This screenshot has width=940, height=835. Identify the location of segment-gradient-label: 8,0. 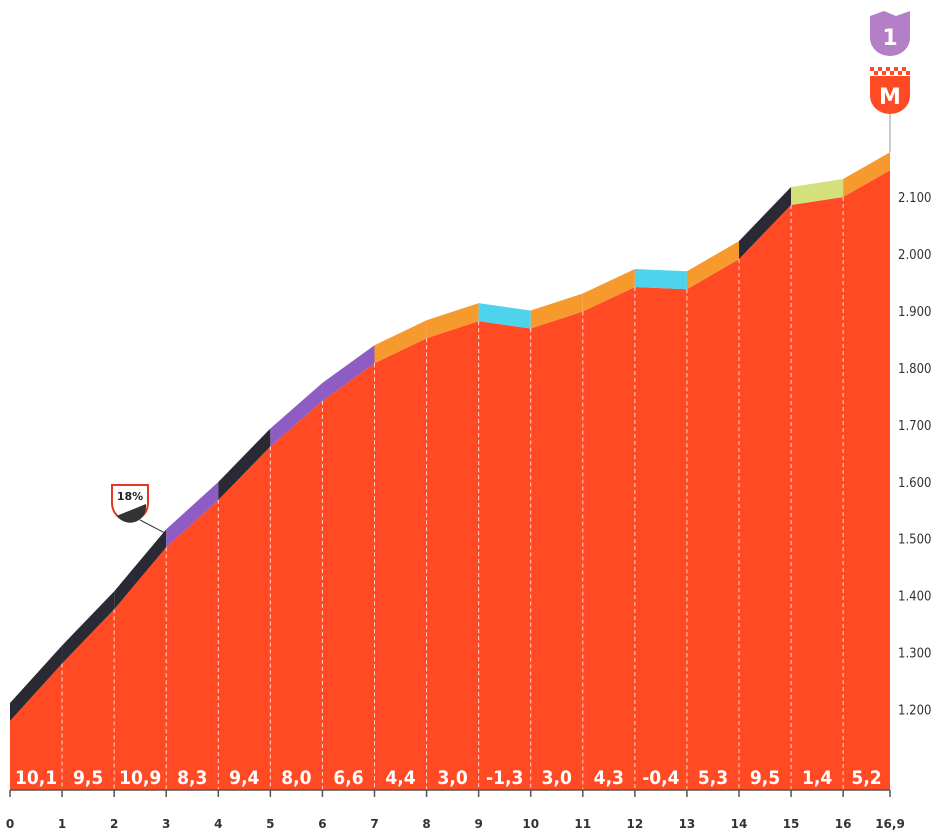
(296, 778).